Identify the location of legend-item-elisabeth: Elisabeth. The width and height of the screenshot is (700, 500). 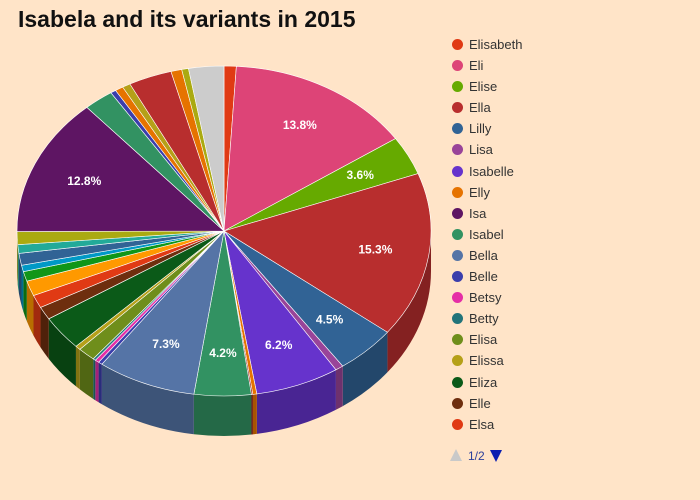
(569, 44).